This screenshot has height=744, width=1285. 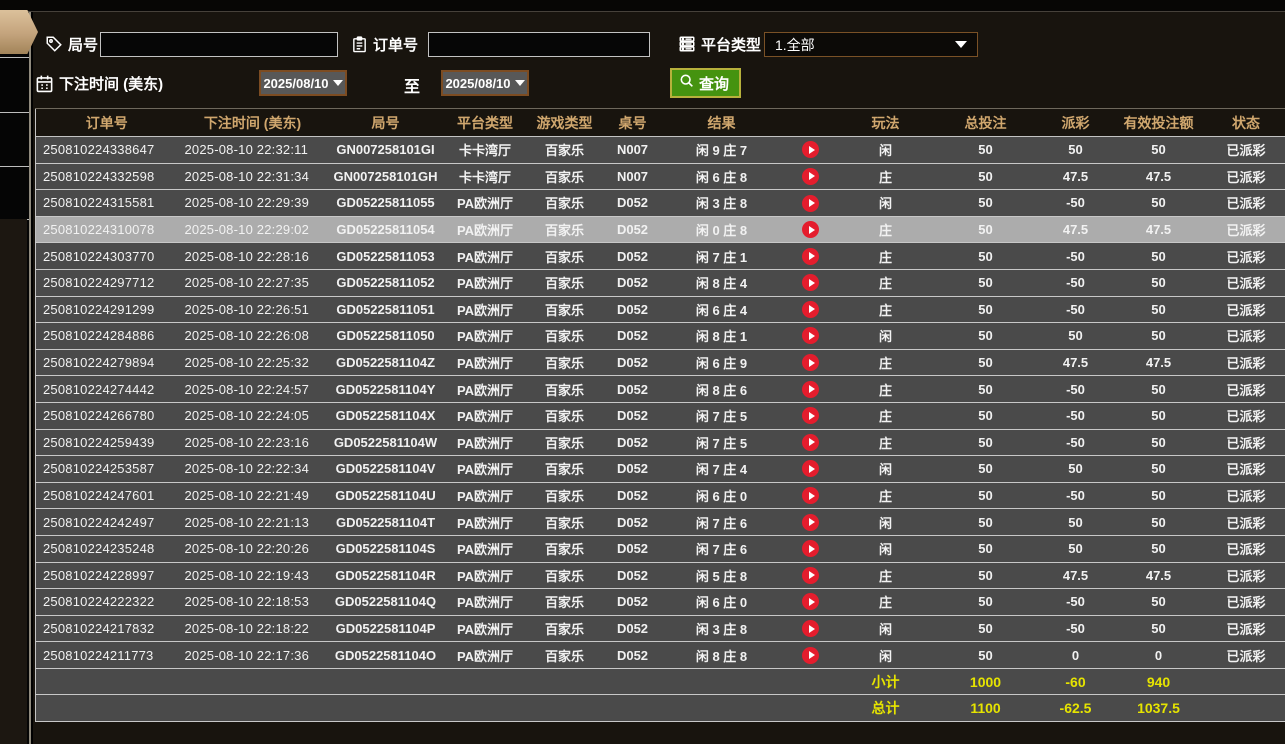 What do you see at coordinates (252, 443) in the screenshot?
I see `cell-bet-time: 2025-08-10 22:23:16` at bounding box center [252, 443].